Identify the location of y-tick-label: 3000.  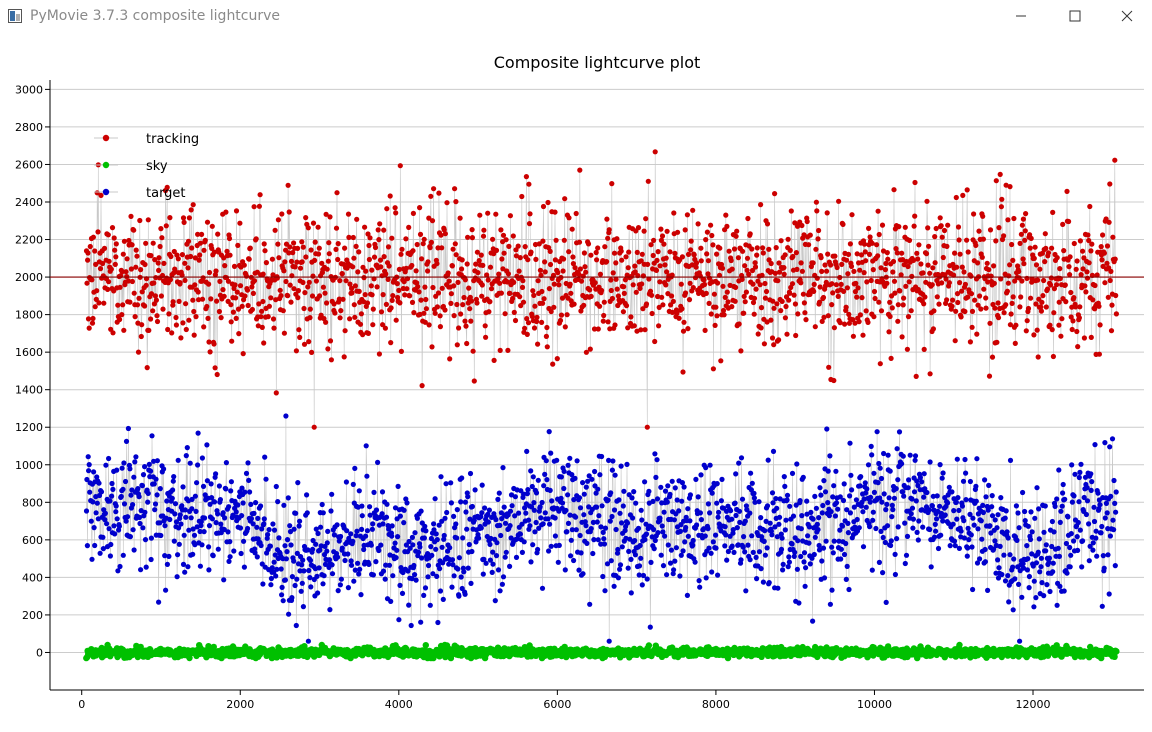
(29, 89).